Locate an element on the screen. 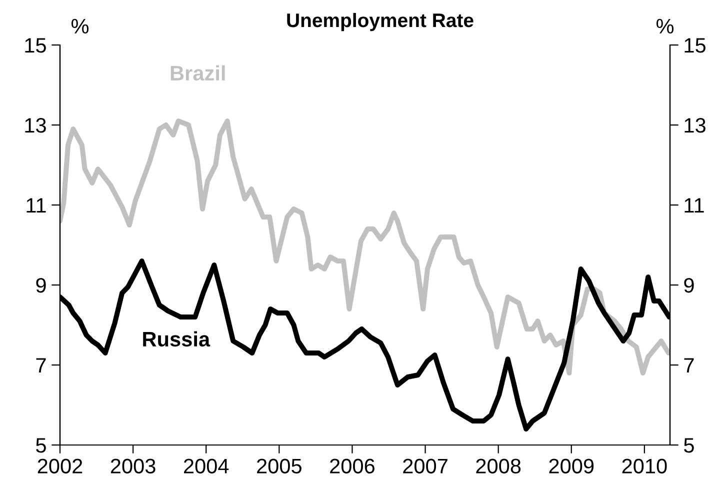 The height and width of the screenshot is (499, 728). x-tick-label: 2005 is located at coordinates (279, 466).